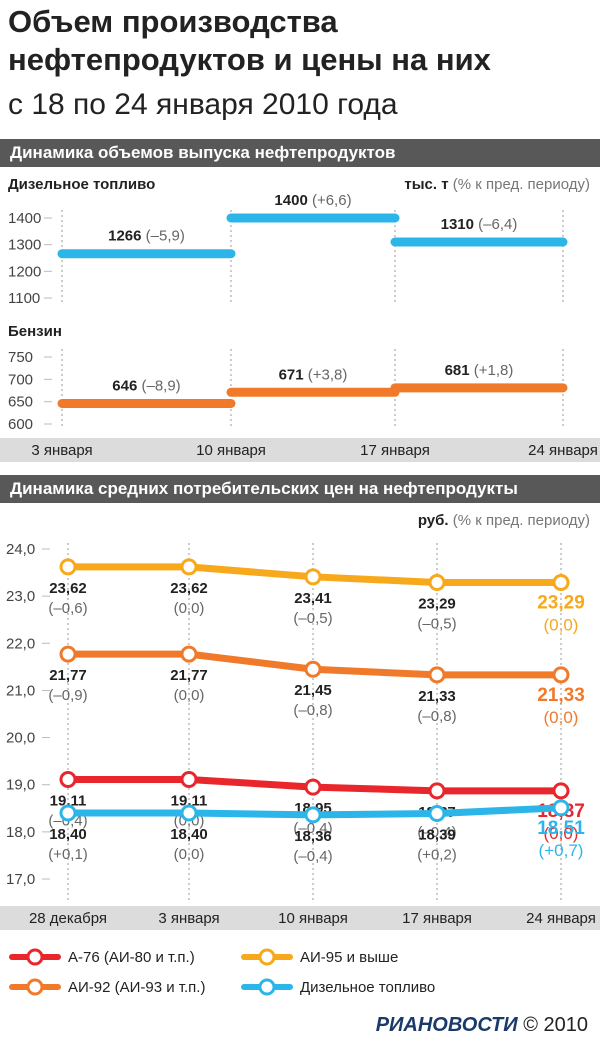 This screenshot has width=600, height=1041. Describe the element at coordinates (313, 598) in the screenshot. I see `price-value-label-ai95: 23,41` at that location.